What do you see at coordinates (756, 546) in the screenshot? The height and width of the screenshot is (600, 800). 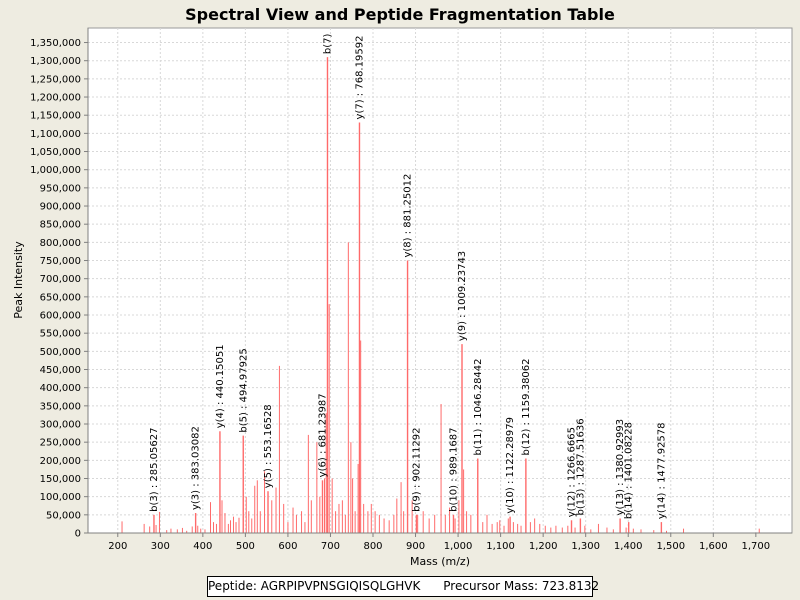 I see `x-tick-label: 1,700` at bounding box center [756, 546].